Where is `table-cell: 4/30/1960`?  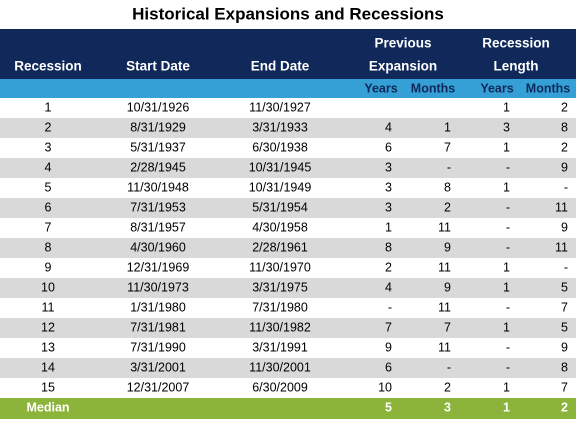 table-cell: 4/30/1960 is located at coordinates (158, 247).